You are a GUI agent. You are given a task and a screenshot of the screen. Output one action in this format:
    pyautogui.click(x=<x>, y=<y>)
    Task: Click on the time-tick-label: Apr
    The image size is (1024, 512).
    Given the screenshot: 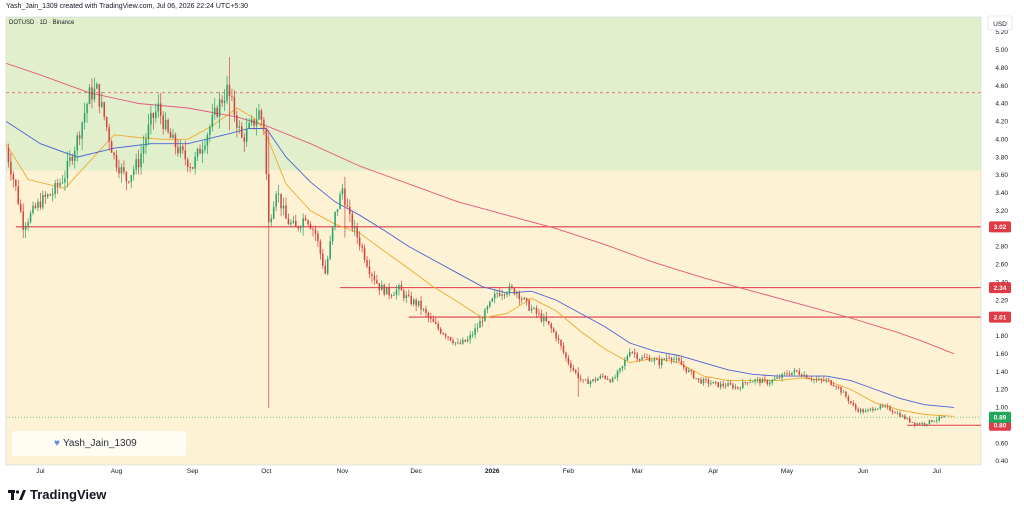 What is the action you would take?
    pyautogui.click(x=713, y=471)
    